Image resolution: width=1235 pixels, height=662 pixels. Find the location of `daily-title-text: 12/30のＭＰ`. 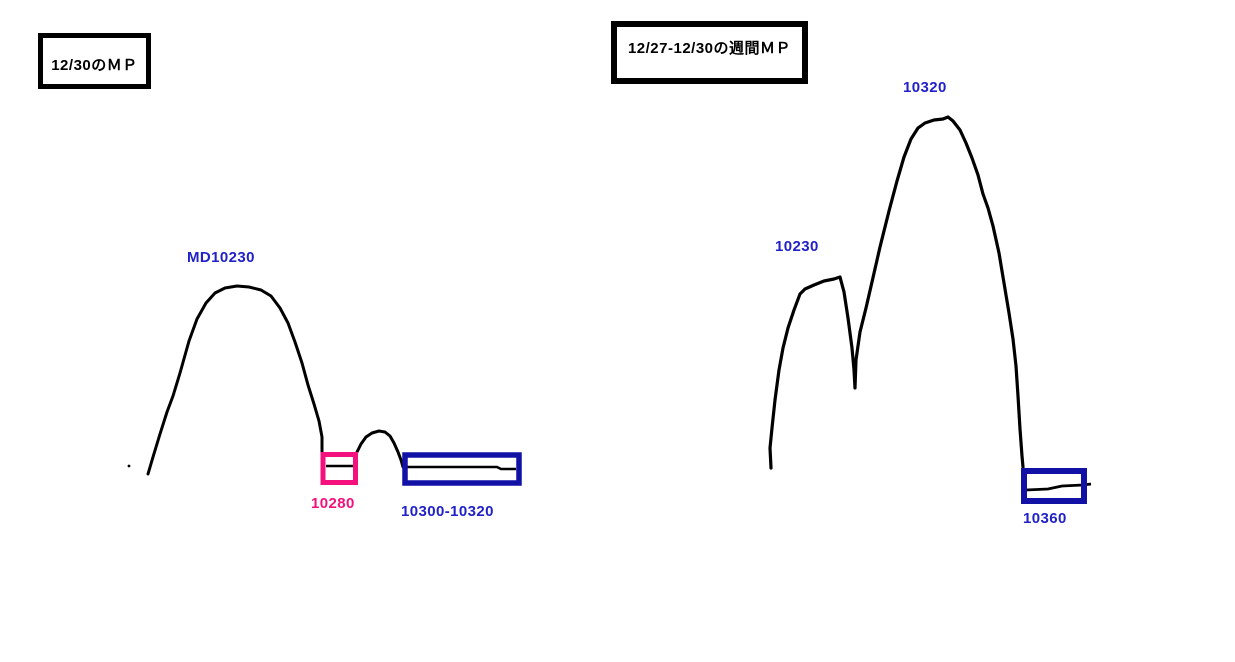

daily-title-text: 12/30のＭＰ is located at coordinates (94, 65).